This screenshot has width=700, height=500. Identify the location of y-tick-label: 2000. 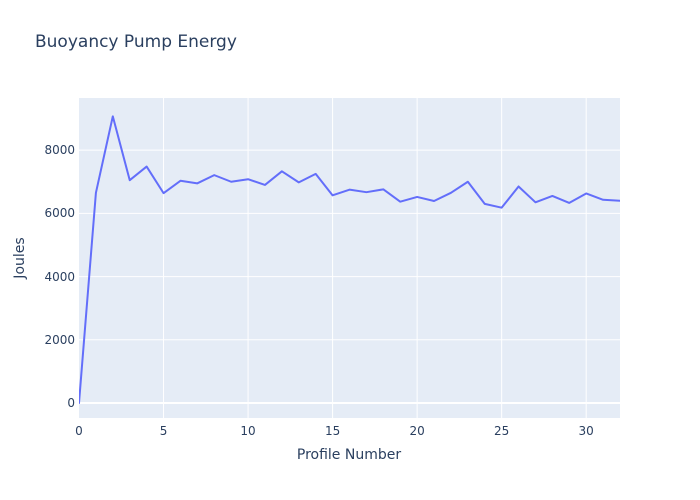
(59, 339).